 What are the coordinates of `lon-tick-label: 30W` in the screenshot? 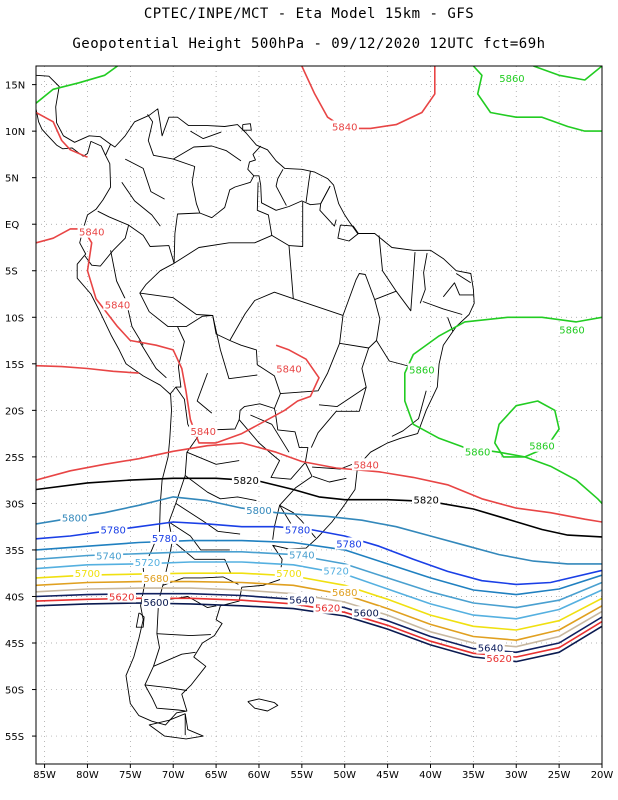 It's located at (516, 775).